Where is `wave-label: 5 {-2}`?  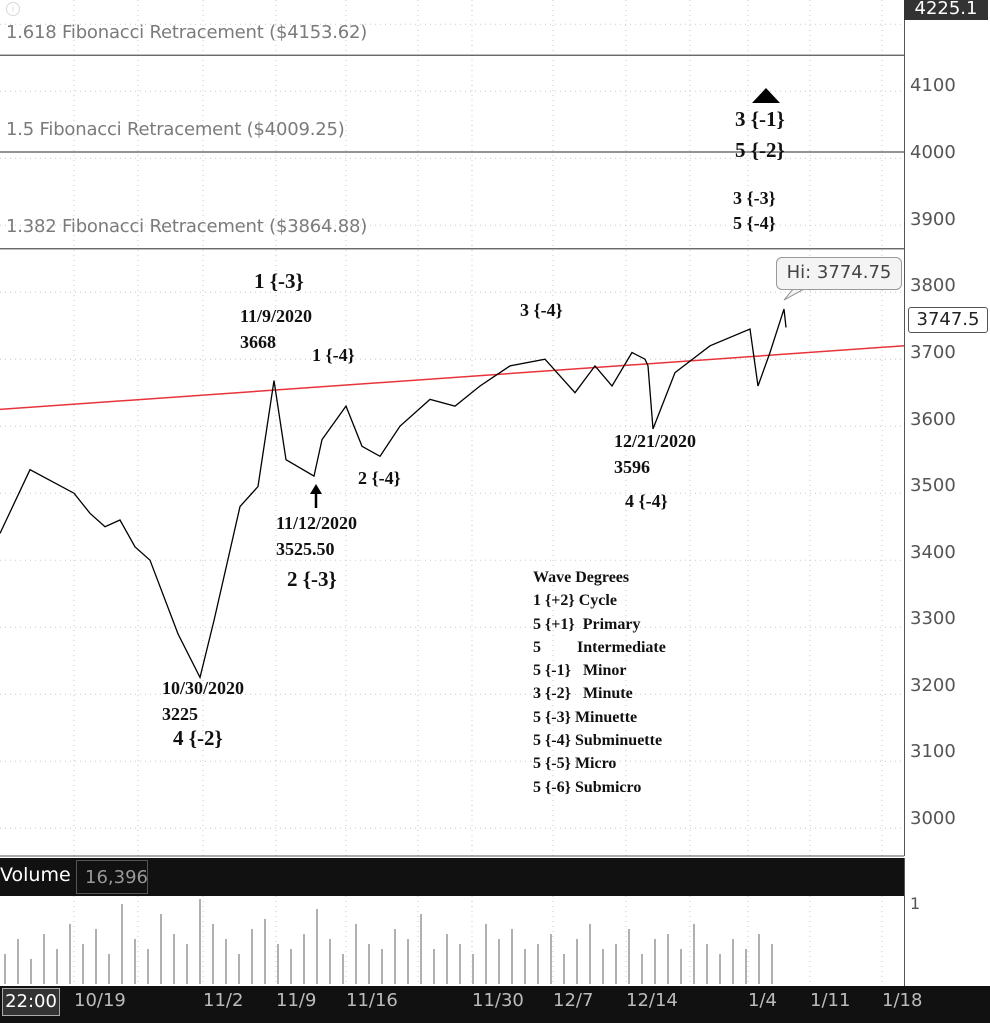
wave-label: 5 {-2} is located at coordinates (760, 150).